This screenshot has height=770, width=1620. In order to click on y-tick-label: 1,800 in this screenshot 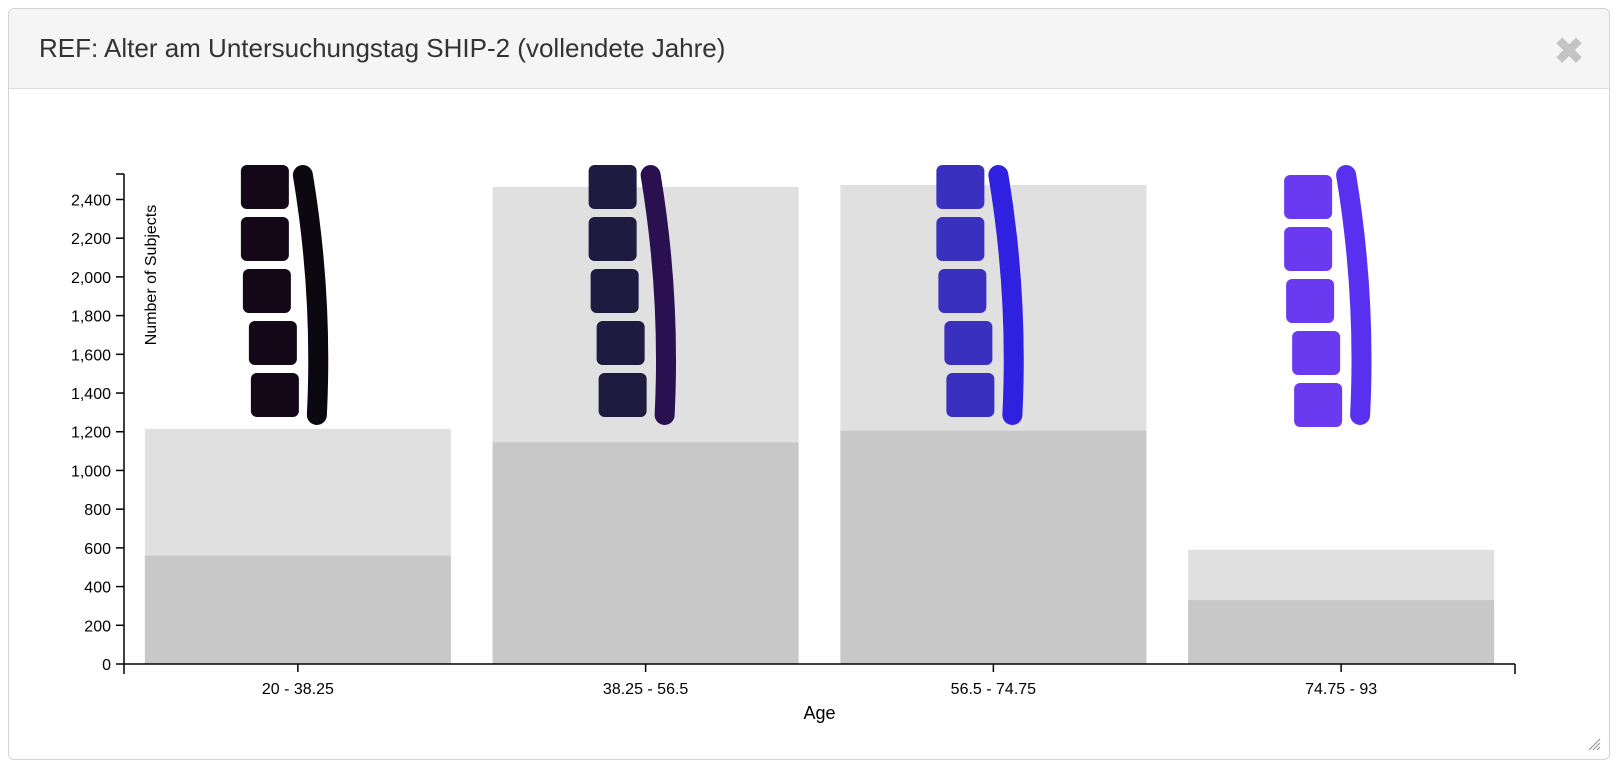, I will do `click(91, 317)`.